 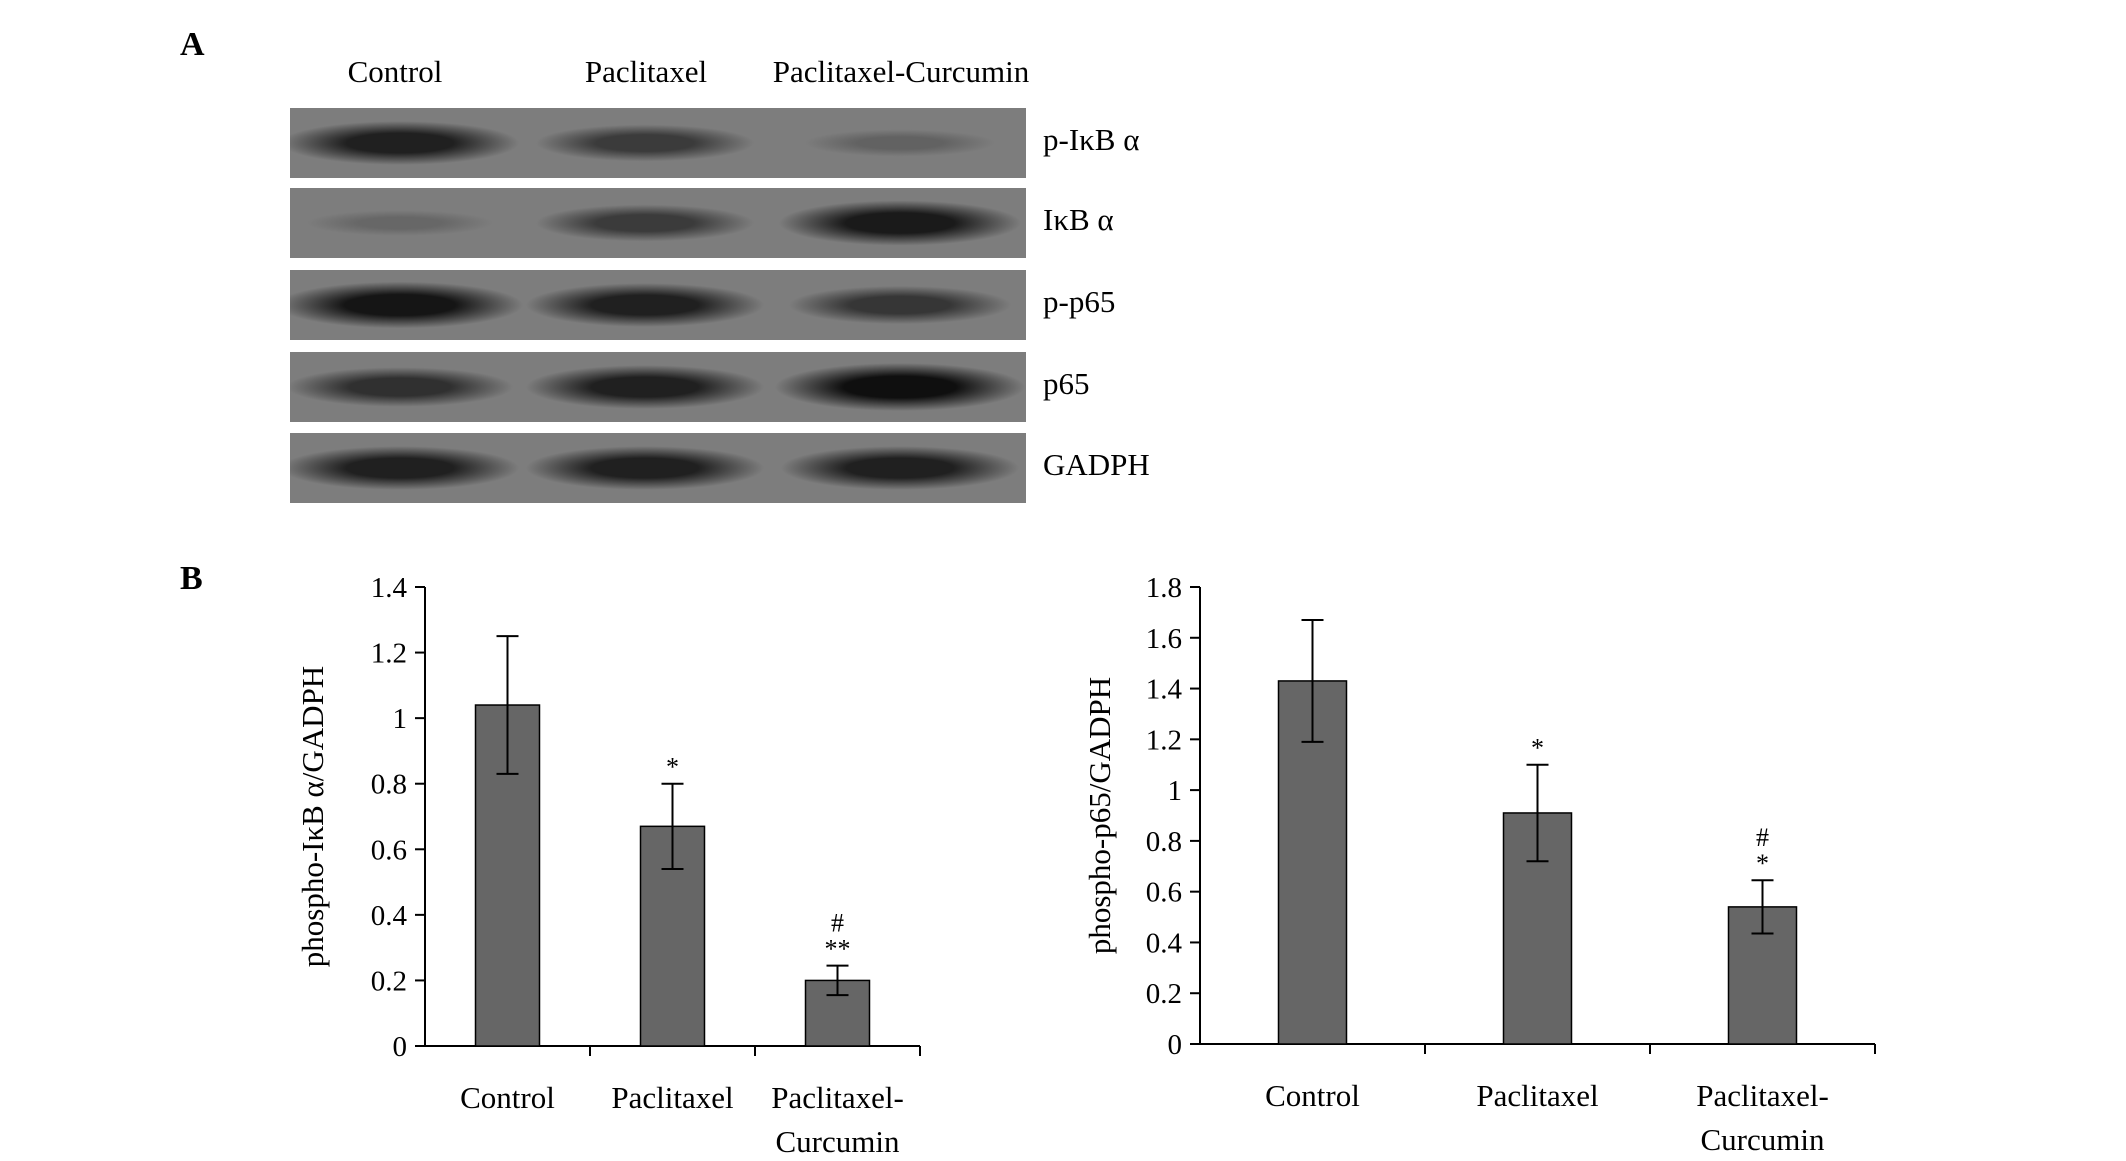 I want to click on blot-protein-label: p-p65, so click(x=1079, y=301).